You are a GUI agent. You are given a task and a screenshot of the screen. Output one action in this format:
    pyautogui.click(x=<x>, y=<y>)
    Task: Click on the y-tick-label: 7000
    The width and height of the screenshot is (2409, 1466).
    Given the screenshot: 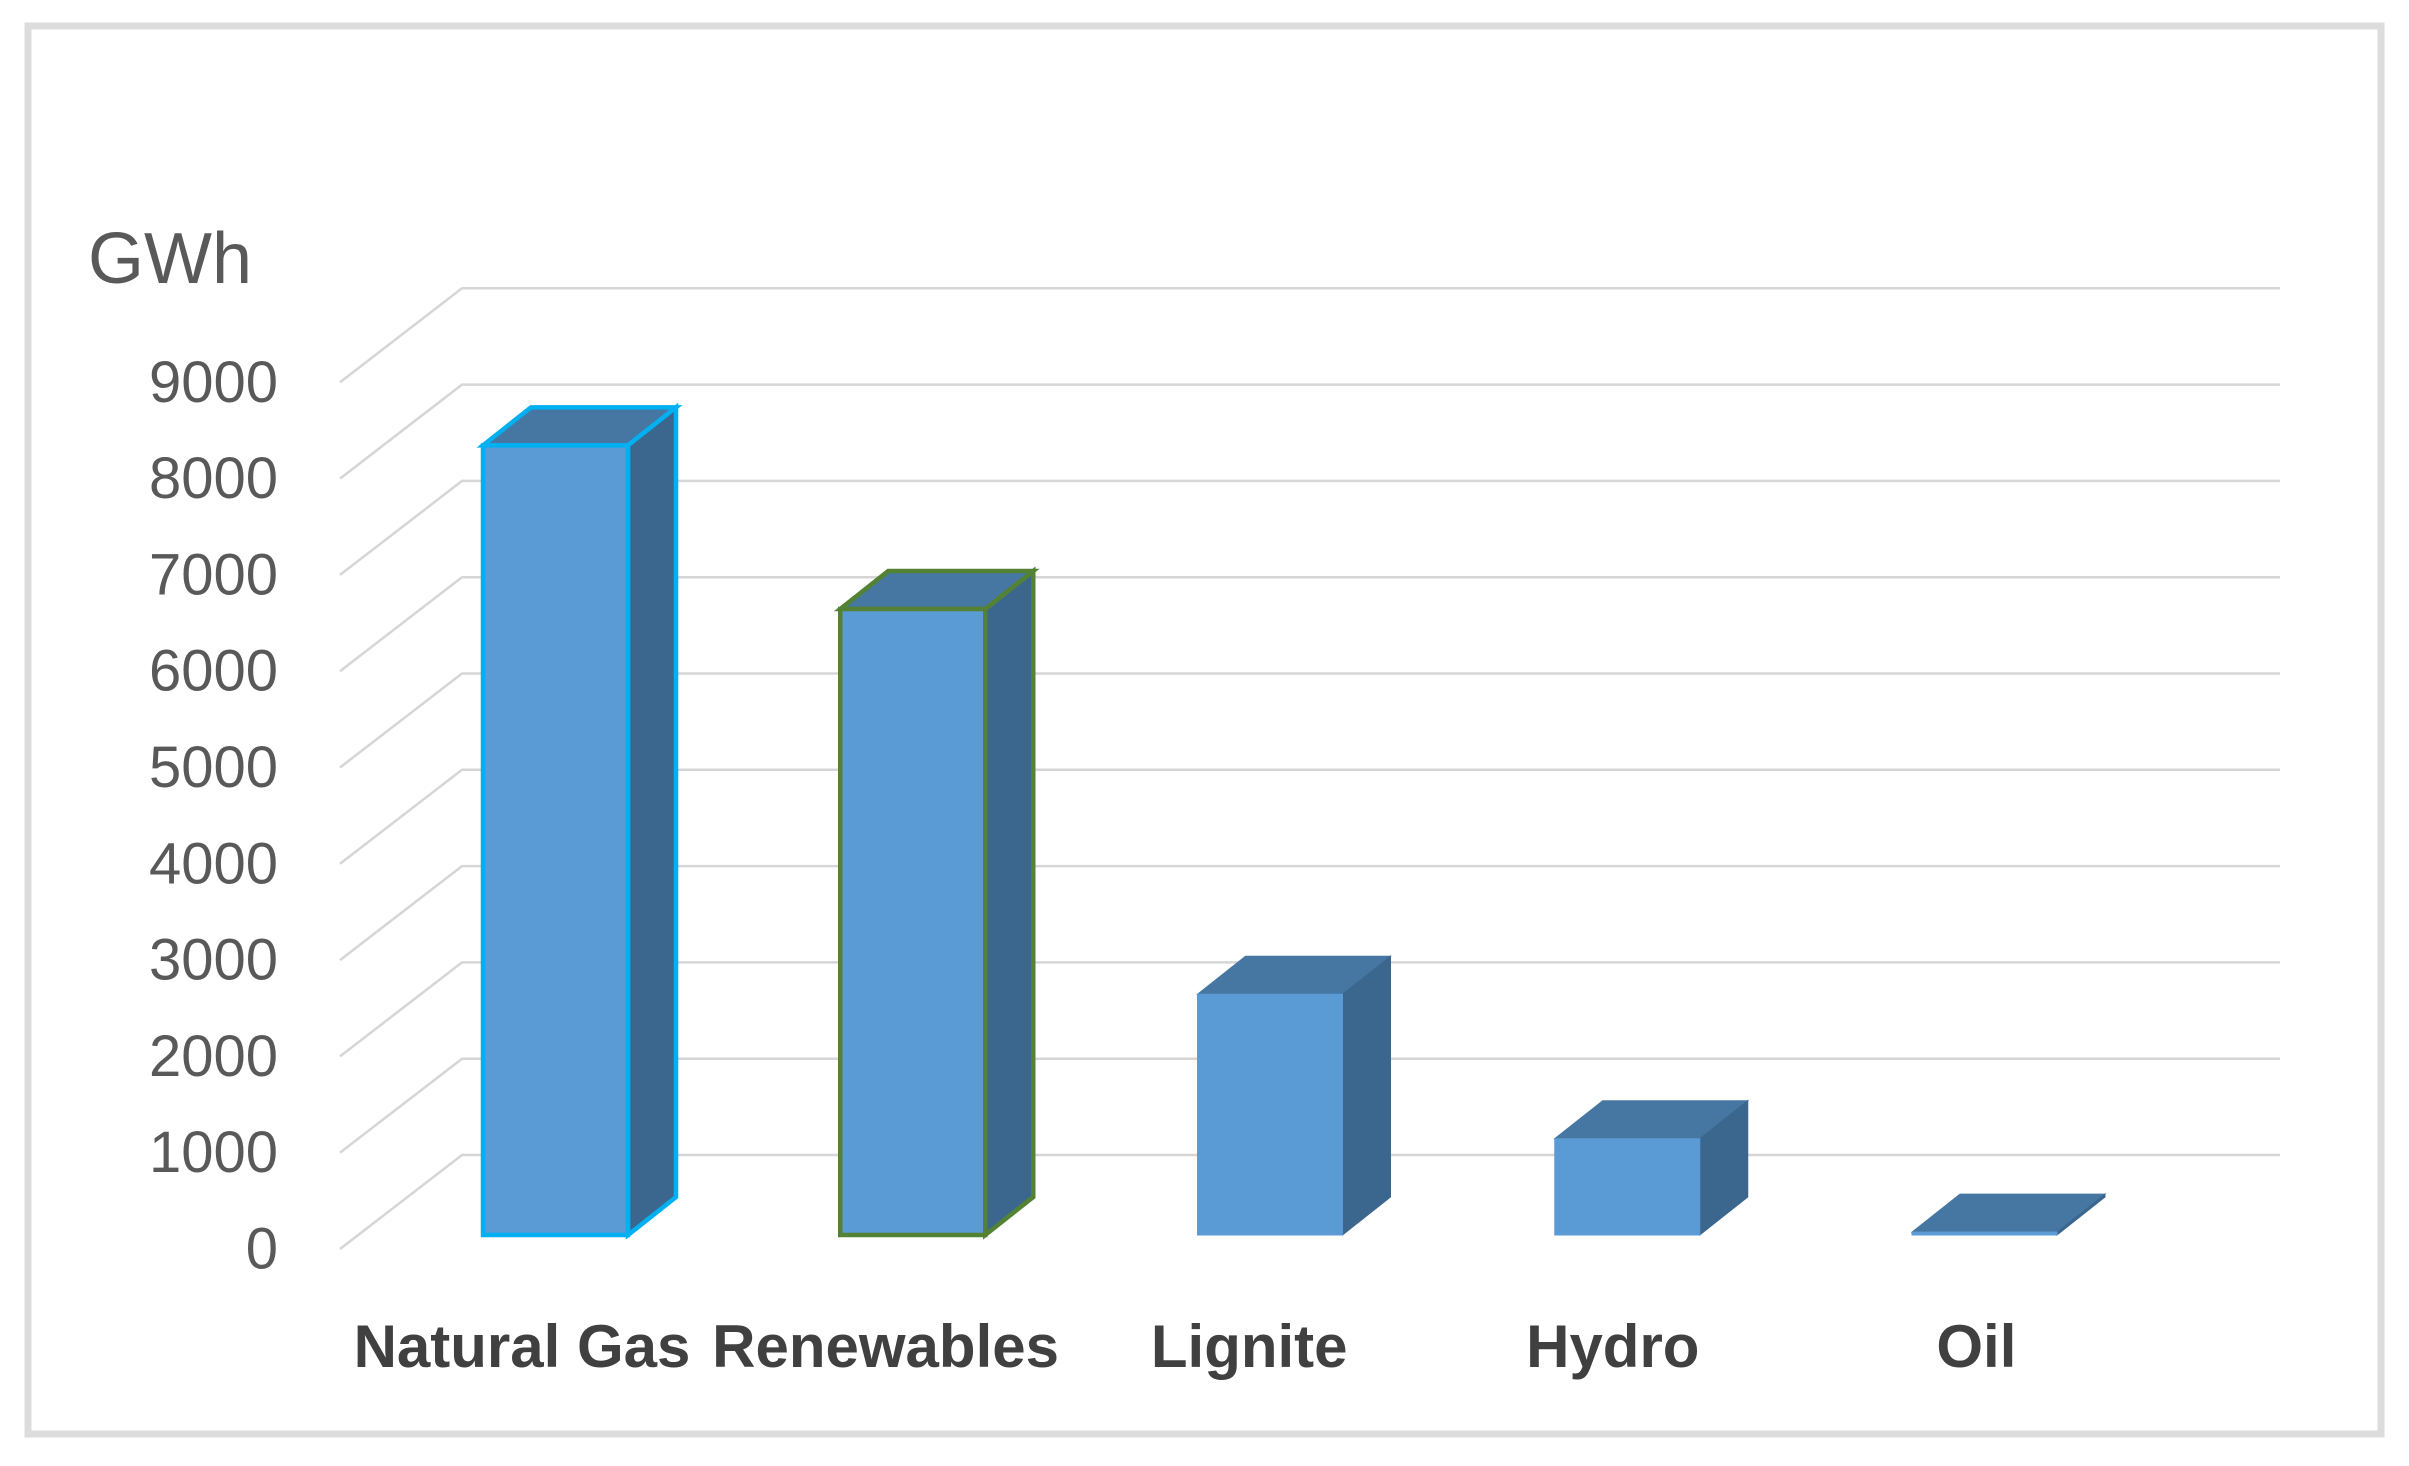 What is the action you would take?
    pyautogui.click(x=213, y=574)
    